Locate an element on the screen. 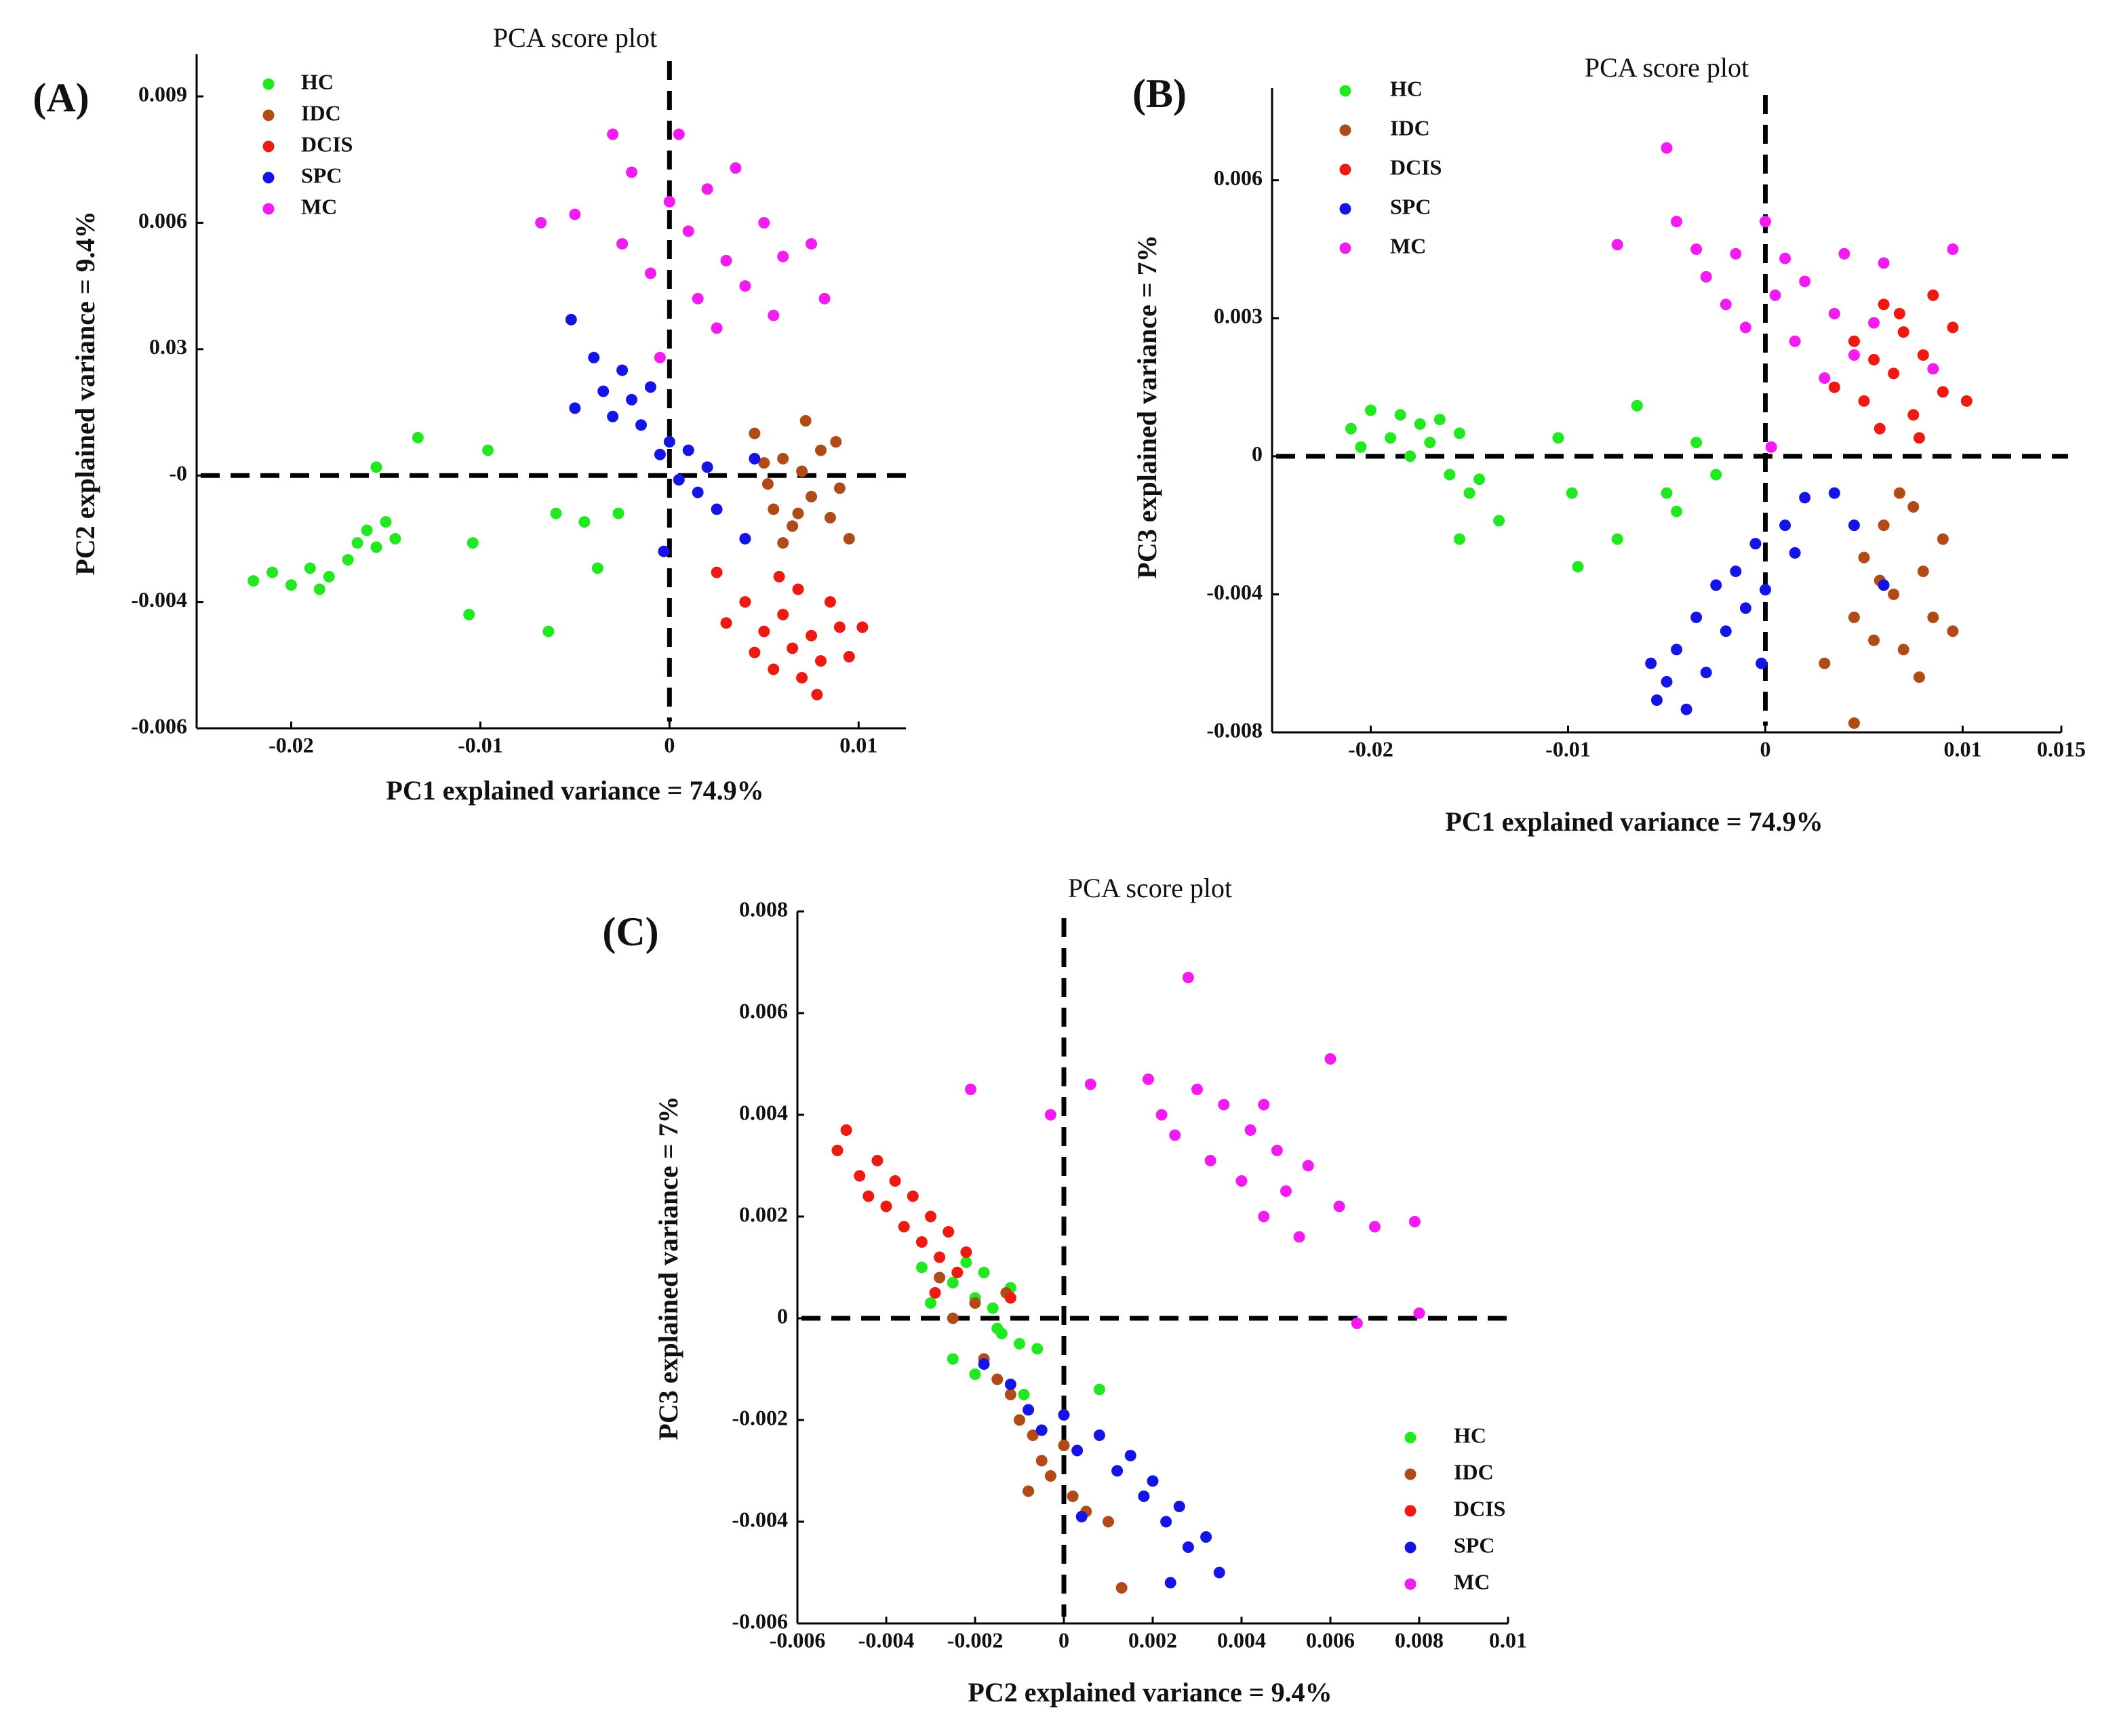 The image size is (2121, 1736). legend-label: HC is located at coordinates (1407, 88).